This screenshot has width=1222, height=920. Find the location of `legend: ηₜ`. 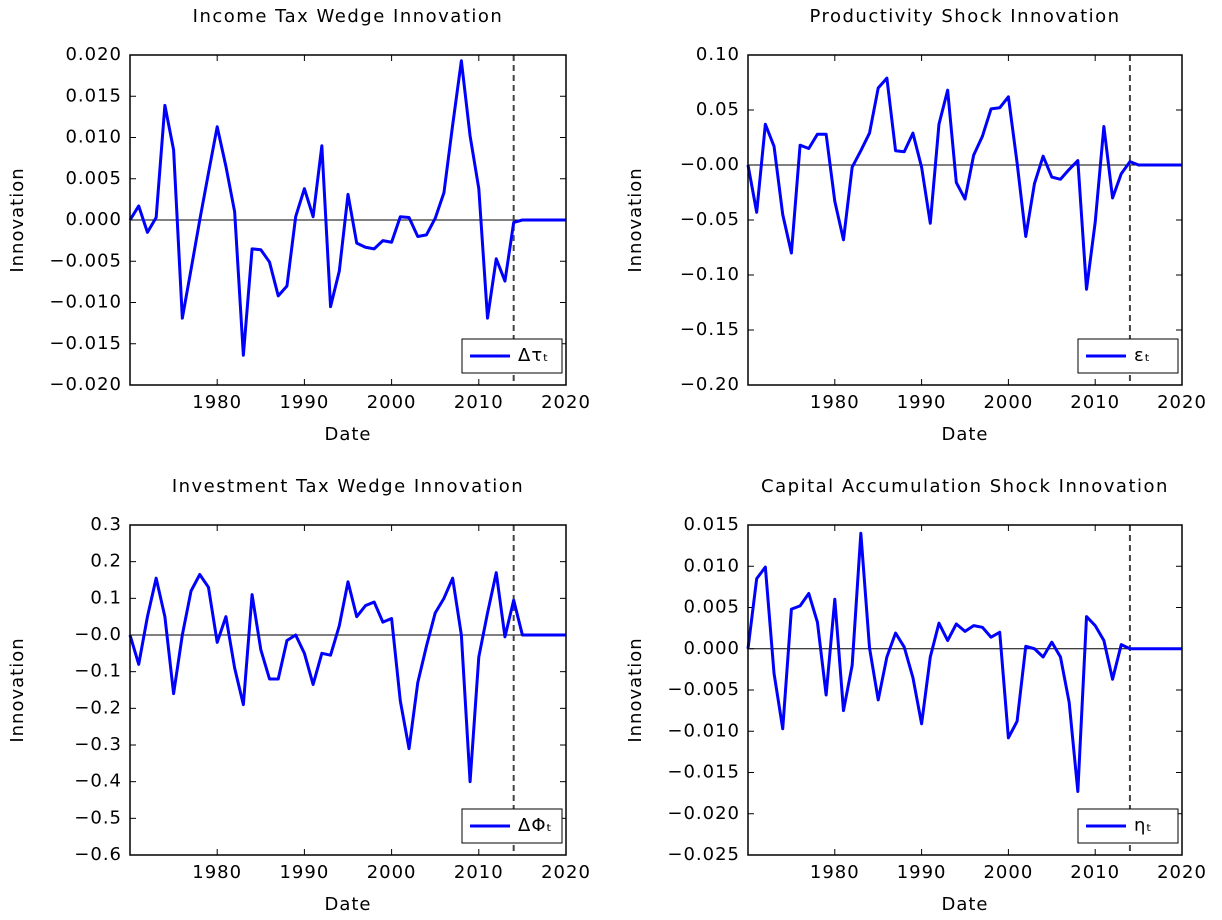

legend: ηₜ is located at coordinates (1128, 826).